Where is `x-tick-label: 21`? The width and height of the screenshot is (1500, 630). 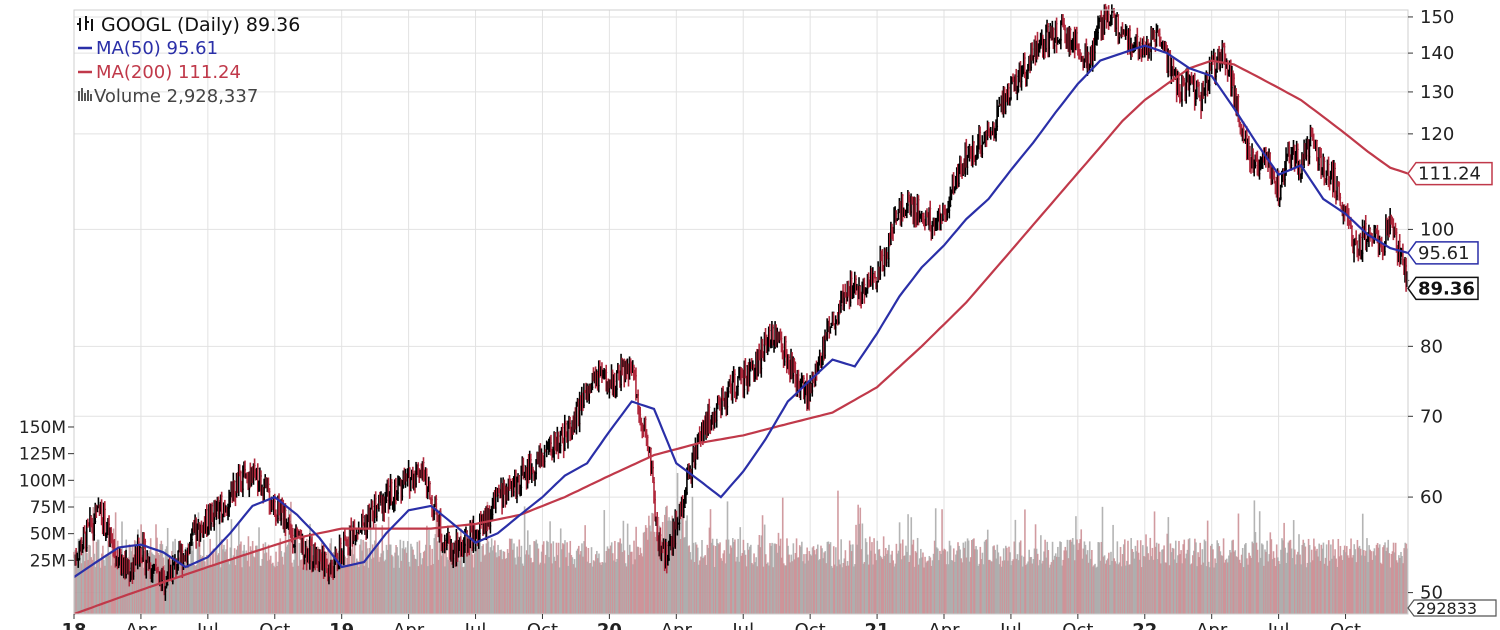 x-tick-label: 21 is located at coordinates (877, 625).